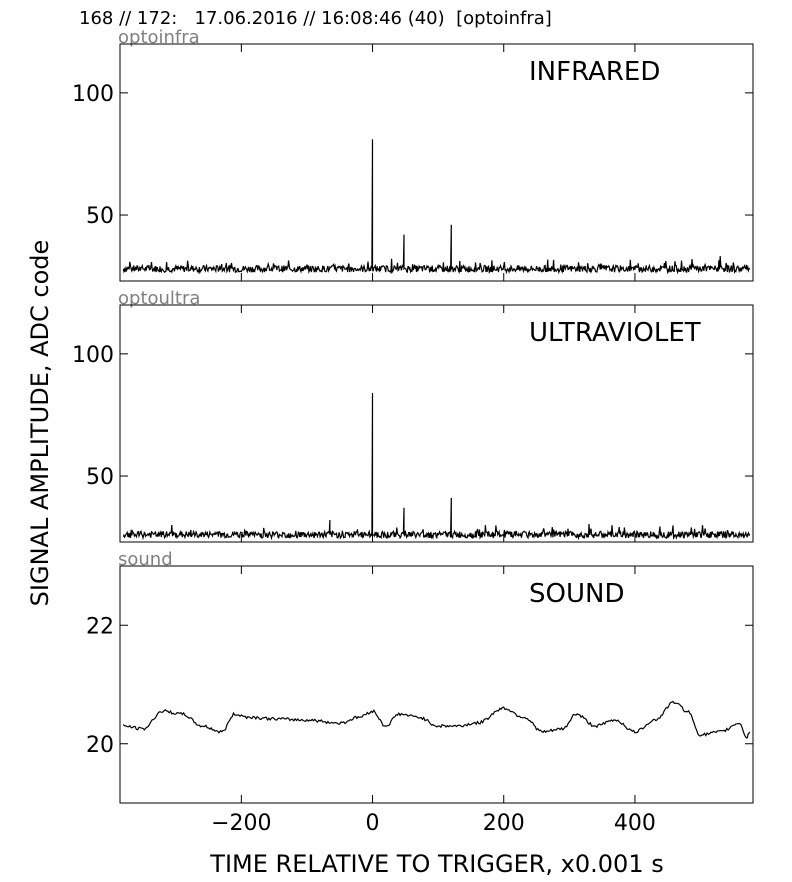 The width and height of the screenshot is (792, 882). I want to click on y-tick-label: 20, so click(100, 745).